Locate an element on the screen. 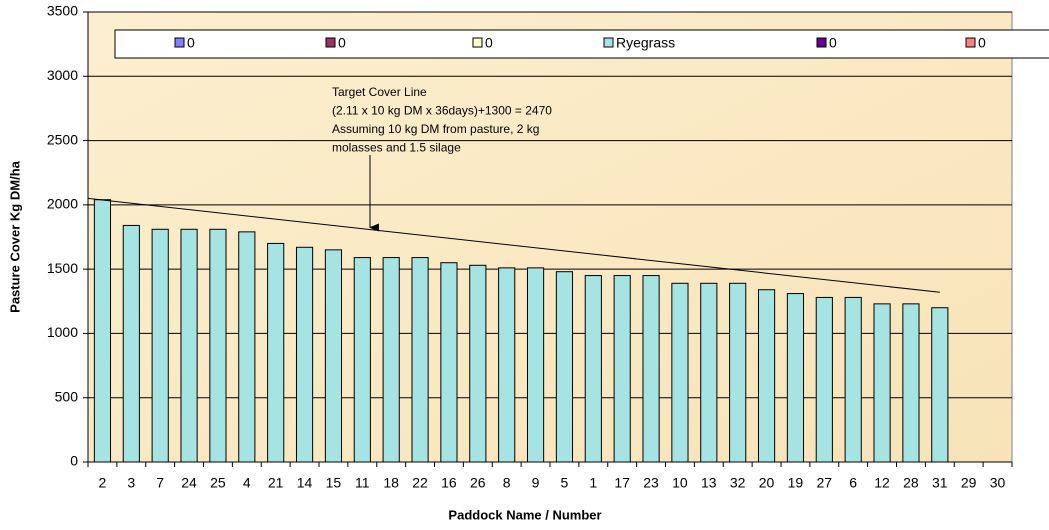 The width and height of the screenshot is (1049, 530). x-tick-label: 23 is located at coordinates (651, 483).